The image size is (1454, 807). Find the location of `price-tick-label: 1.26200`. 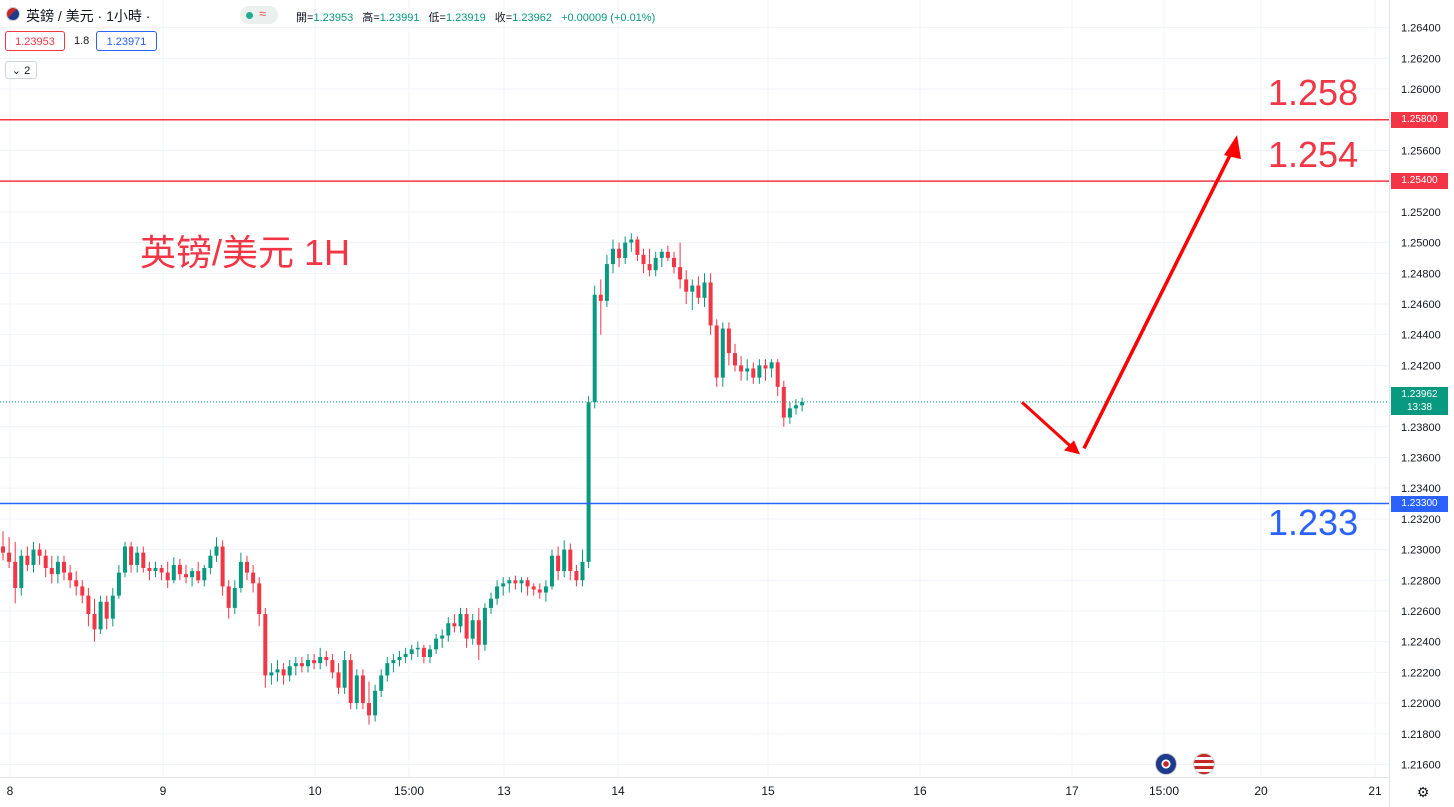

price-tick-label: 1.26200 is located at coordinates (1421, 59).